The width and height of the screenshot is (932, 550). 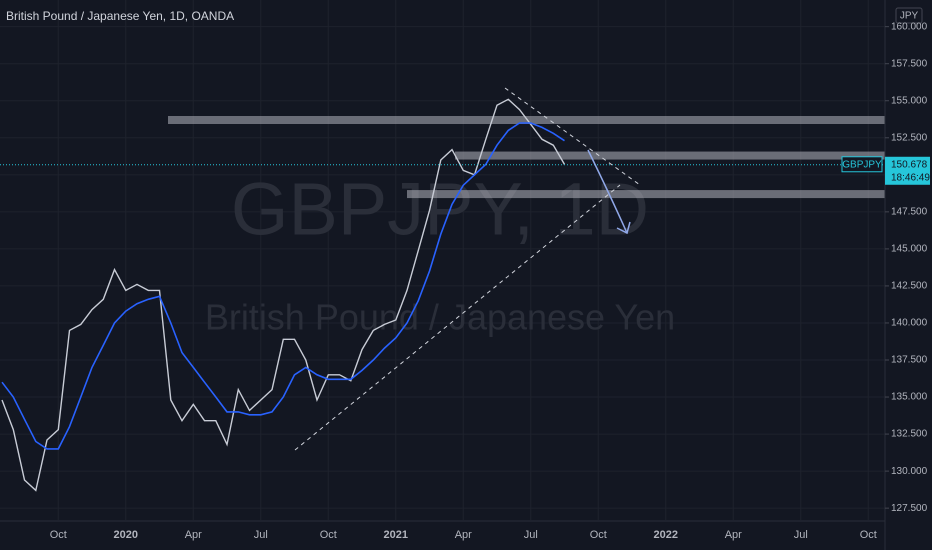 I want to click on x-tick-label: 2021, so click(x=396, y=535).